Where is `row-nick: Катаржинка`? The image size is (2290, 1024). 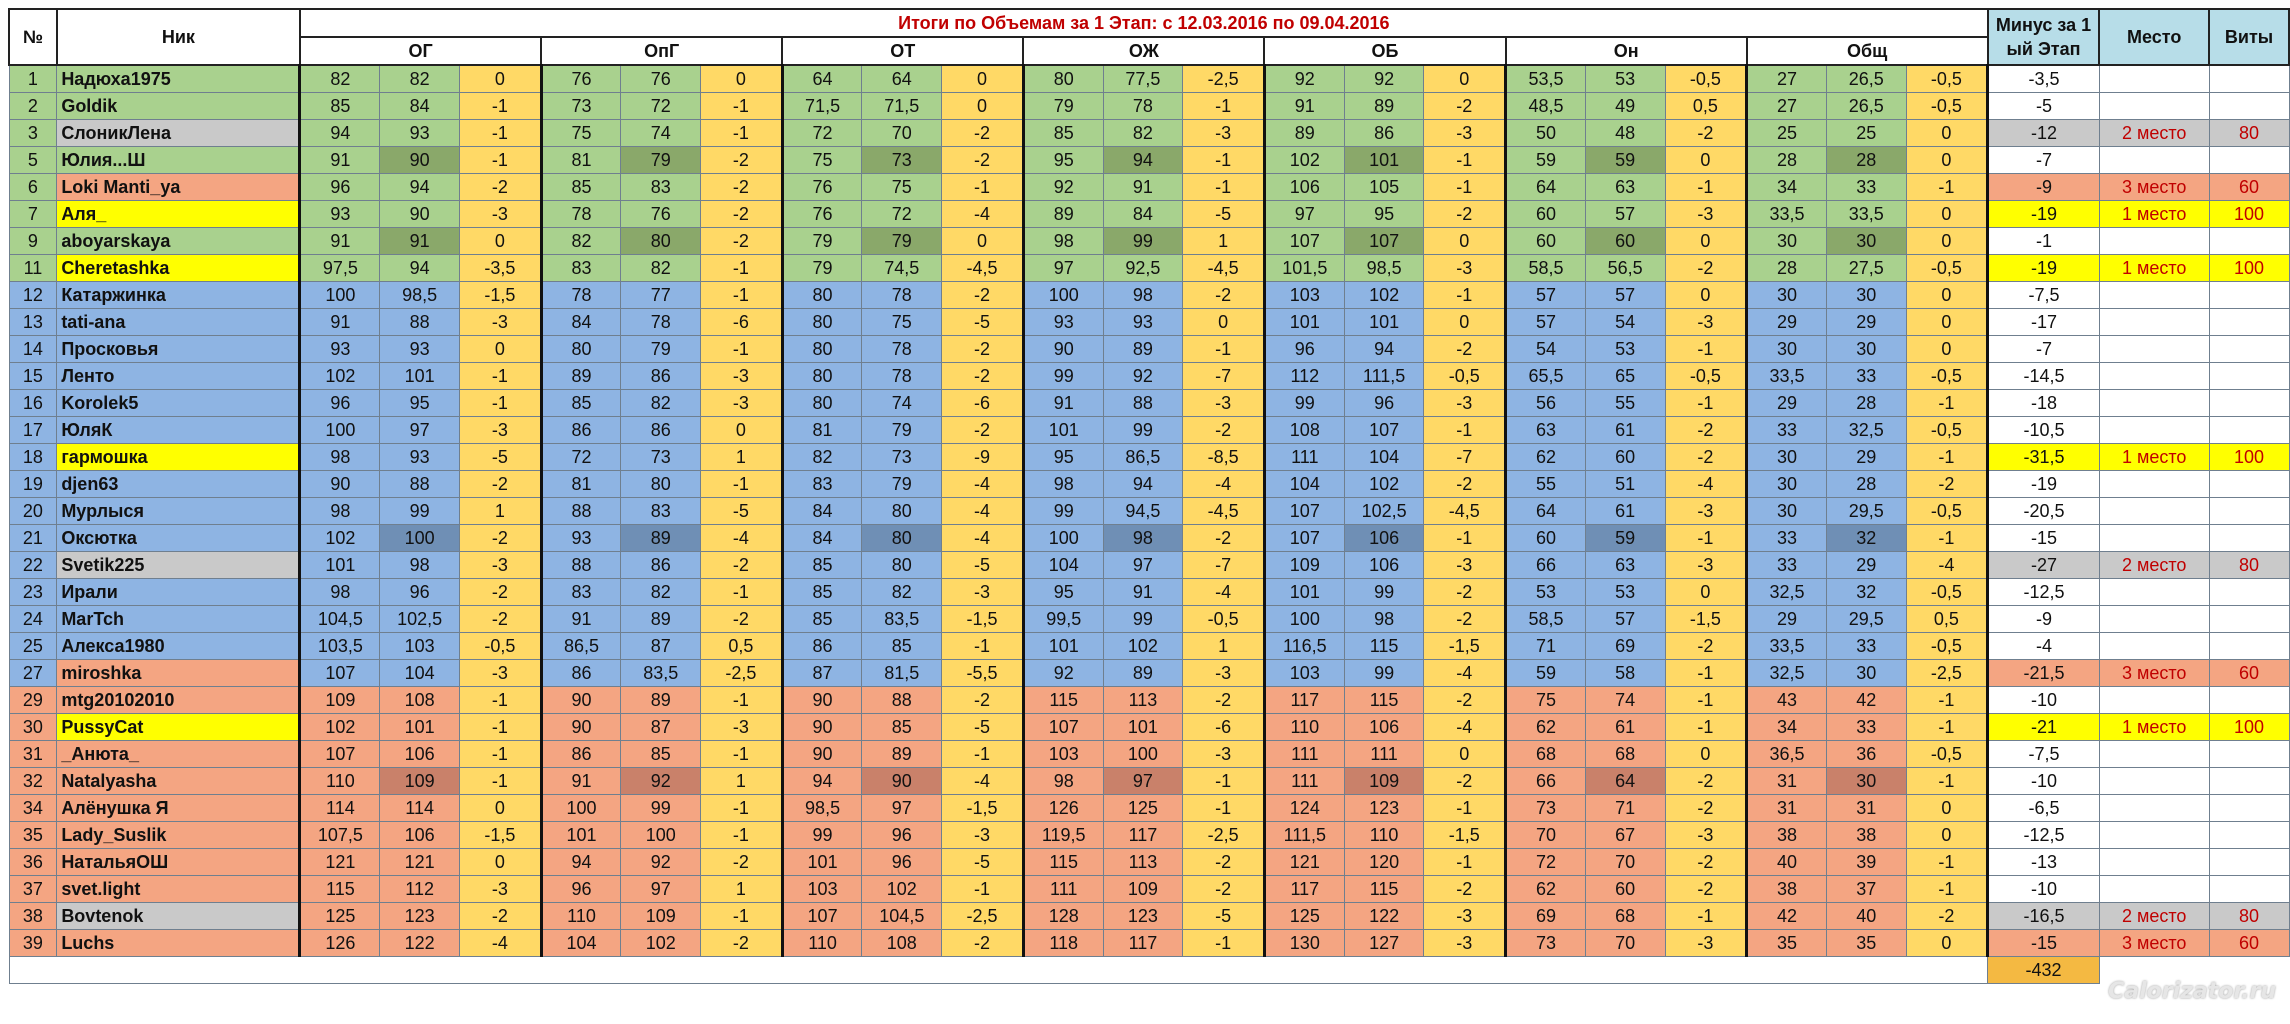
row-nick: Катаржинка is located at coordinates (178, 295).